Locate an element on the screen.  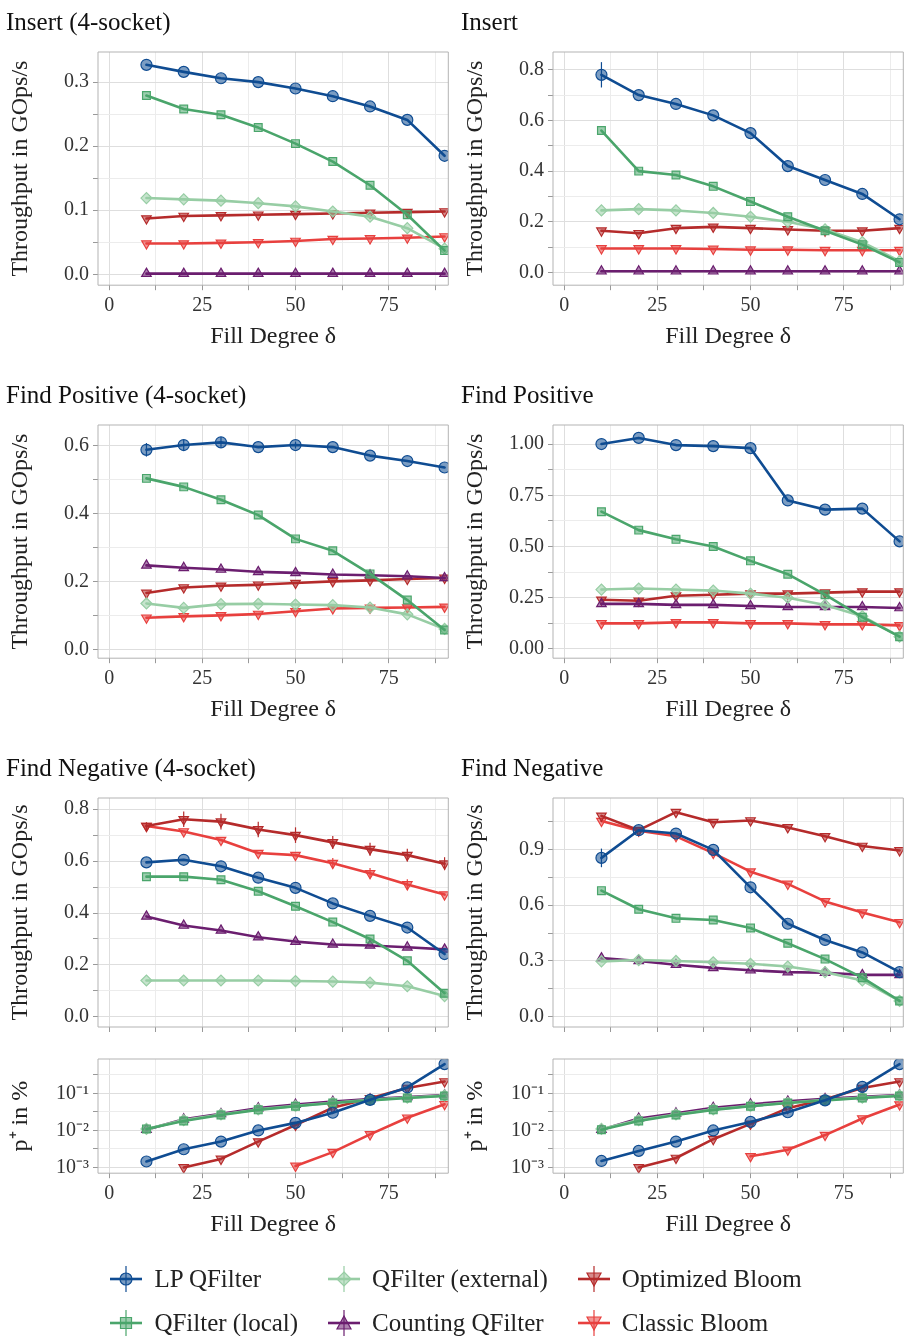
chart-title: Insert (4-socket) is located at coordinates (88, 21).